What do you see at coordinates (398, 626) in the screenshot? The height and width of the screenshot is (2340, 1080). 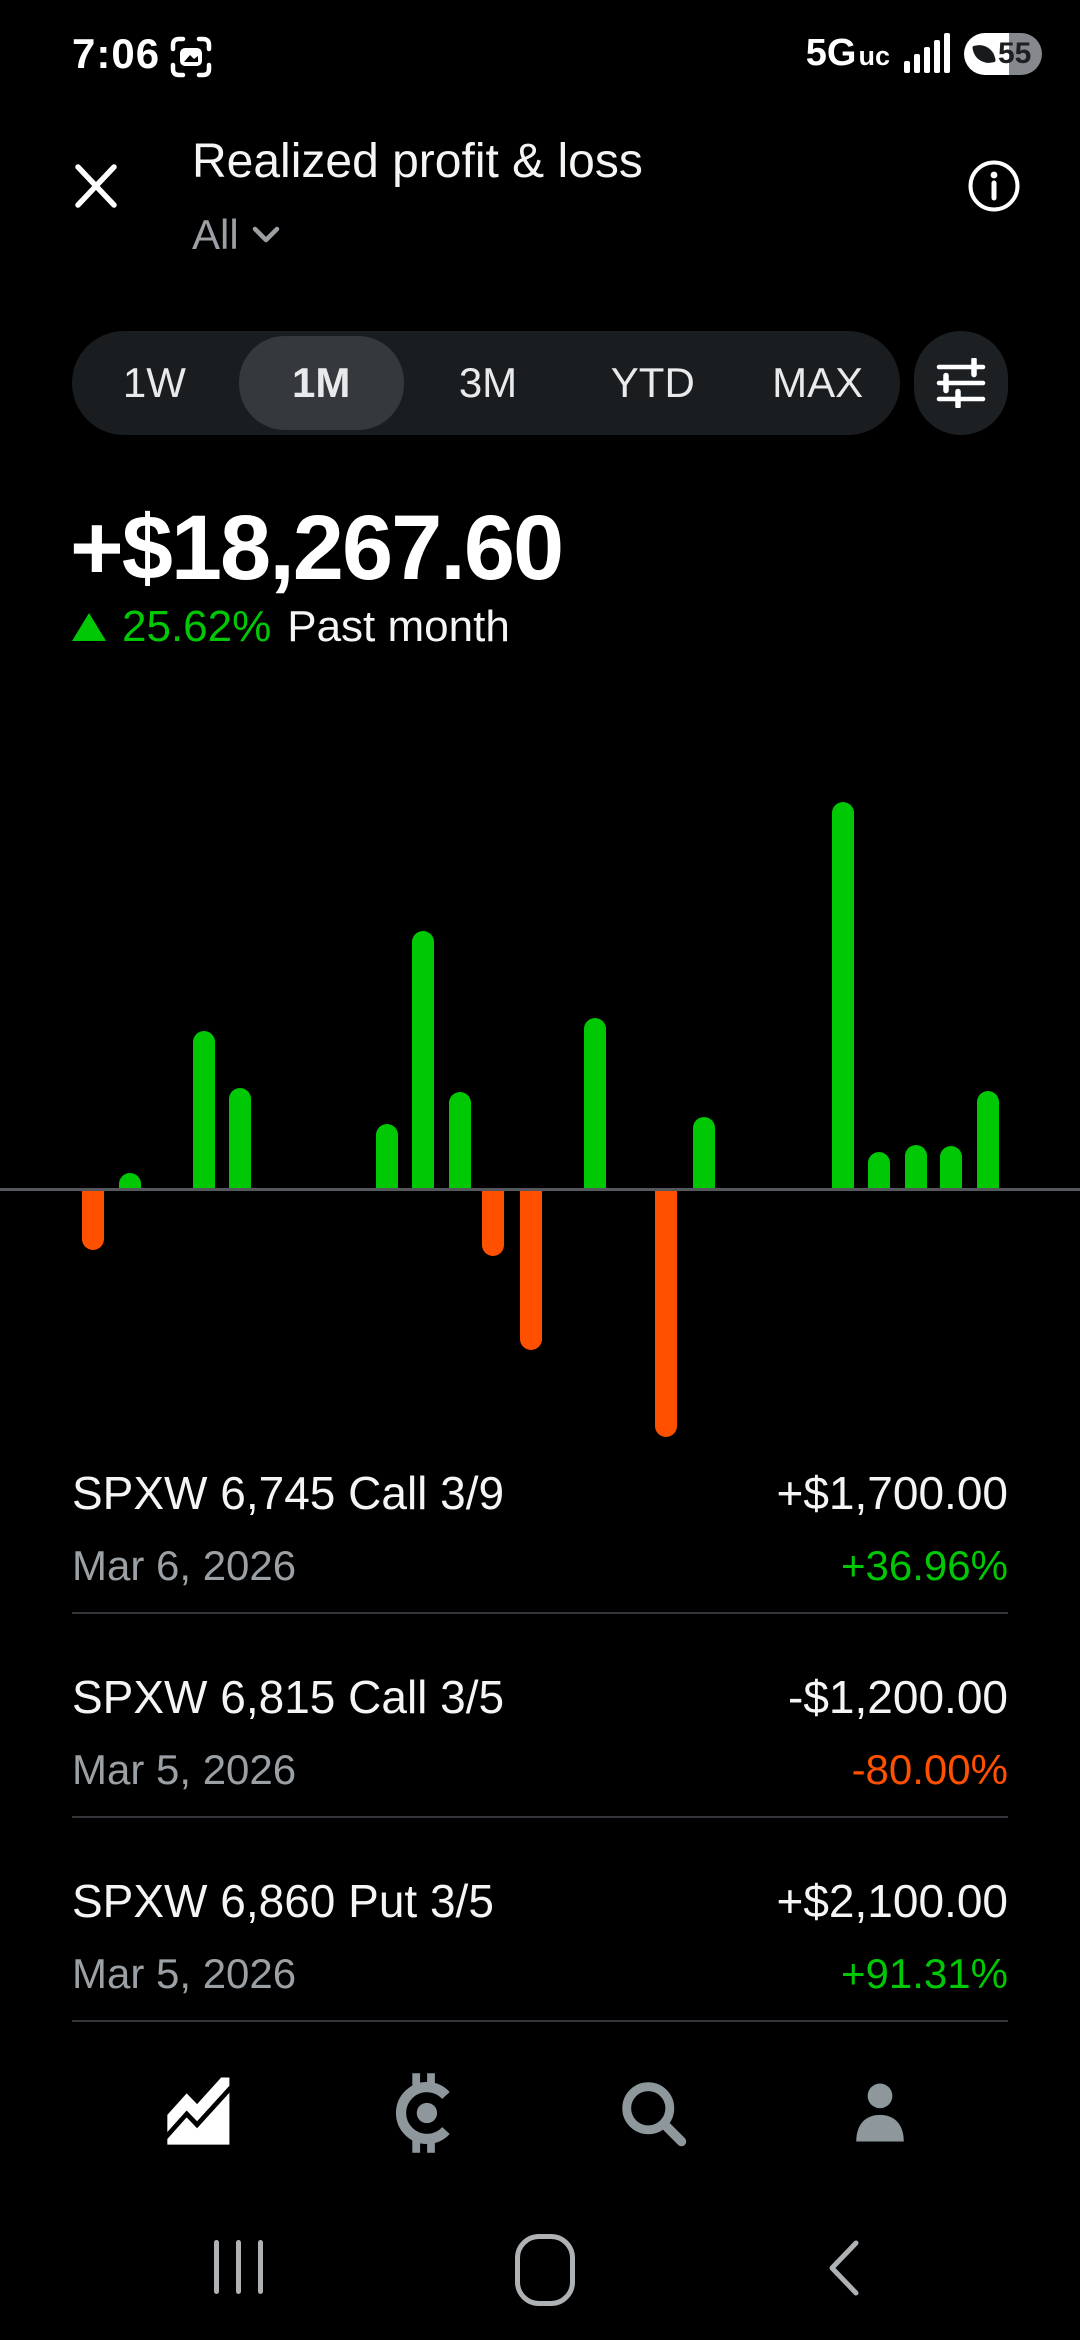 I see `period-label: Past month` at bounding box center [398, 626].